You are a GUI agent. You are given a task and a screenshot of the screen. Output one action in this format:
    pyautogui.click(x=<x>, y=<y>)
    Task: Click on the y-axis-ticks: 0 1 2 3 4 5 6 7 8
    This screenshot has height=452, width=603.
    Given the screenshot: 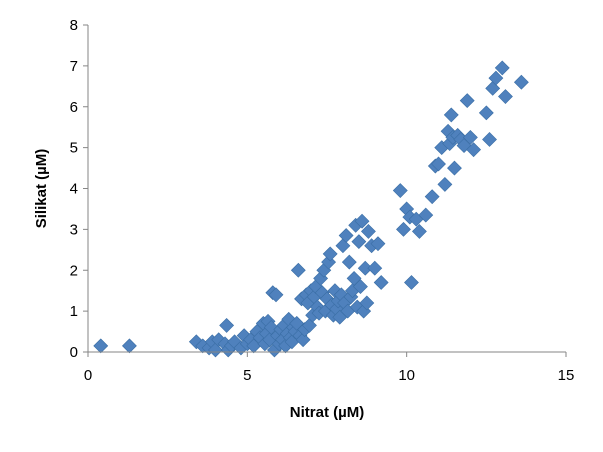 What is the action you would take?
    pyautogui.click(x=79, y=189)
    